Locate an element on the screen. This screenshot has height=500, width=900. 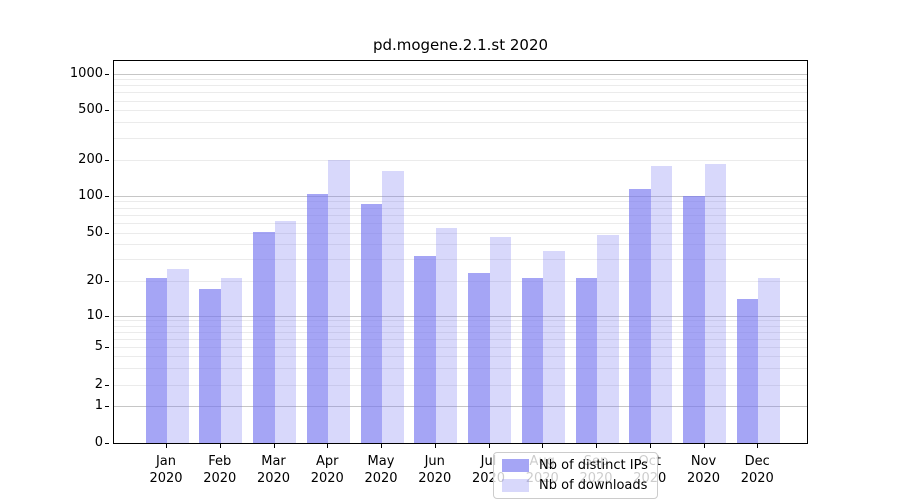
bar-nb-of-distinct-ips-mar-2020 is located at coordinates (264, 337).